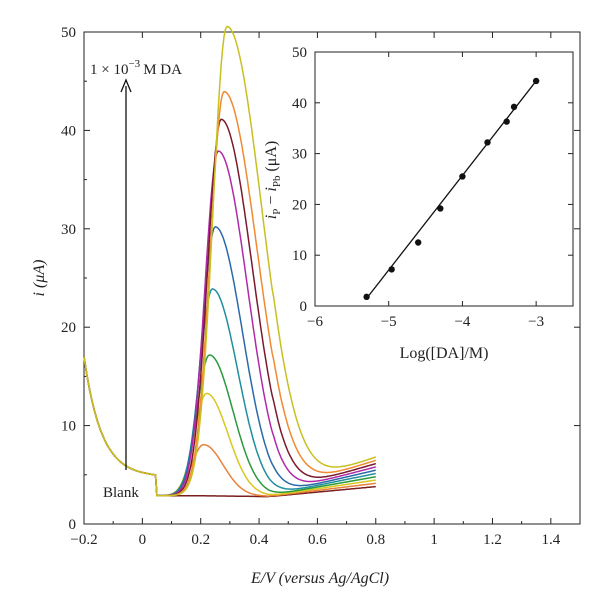 This screenshot has width=600, height=605. I want to click on y-tick-label: 40, so click(68, 131).